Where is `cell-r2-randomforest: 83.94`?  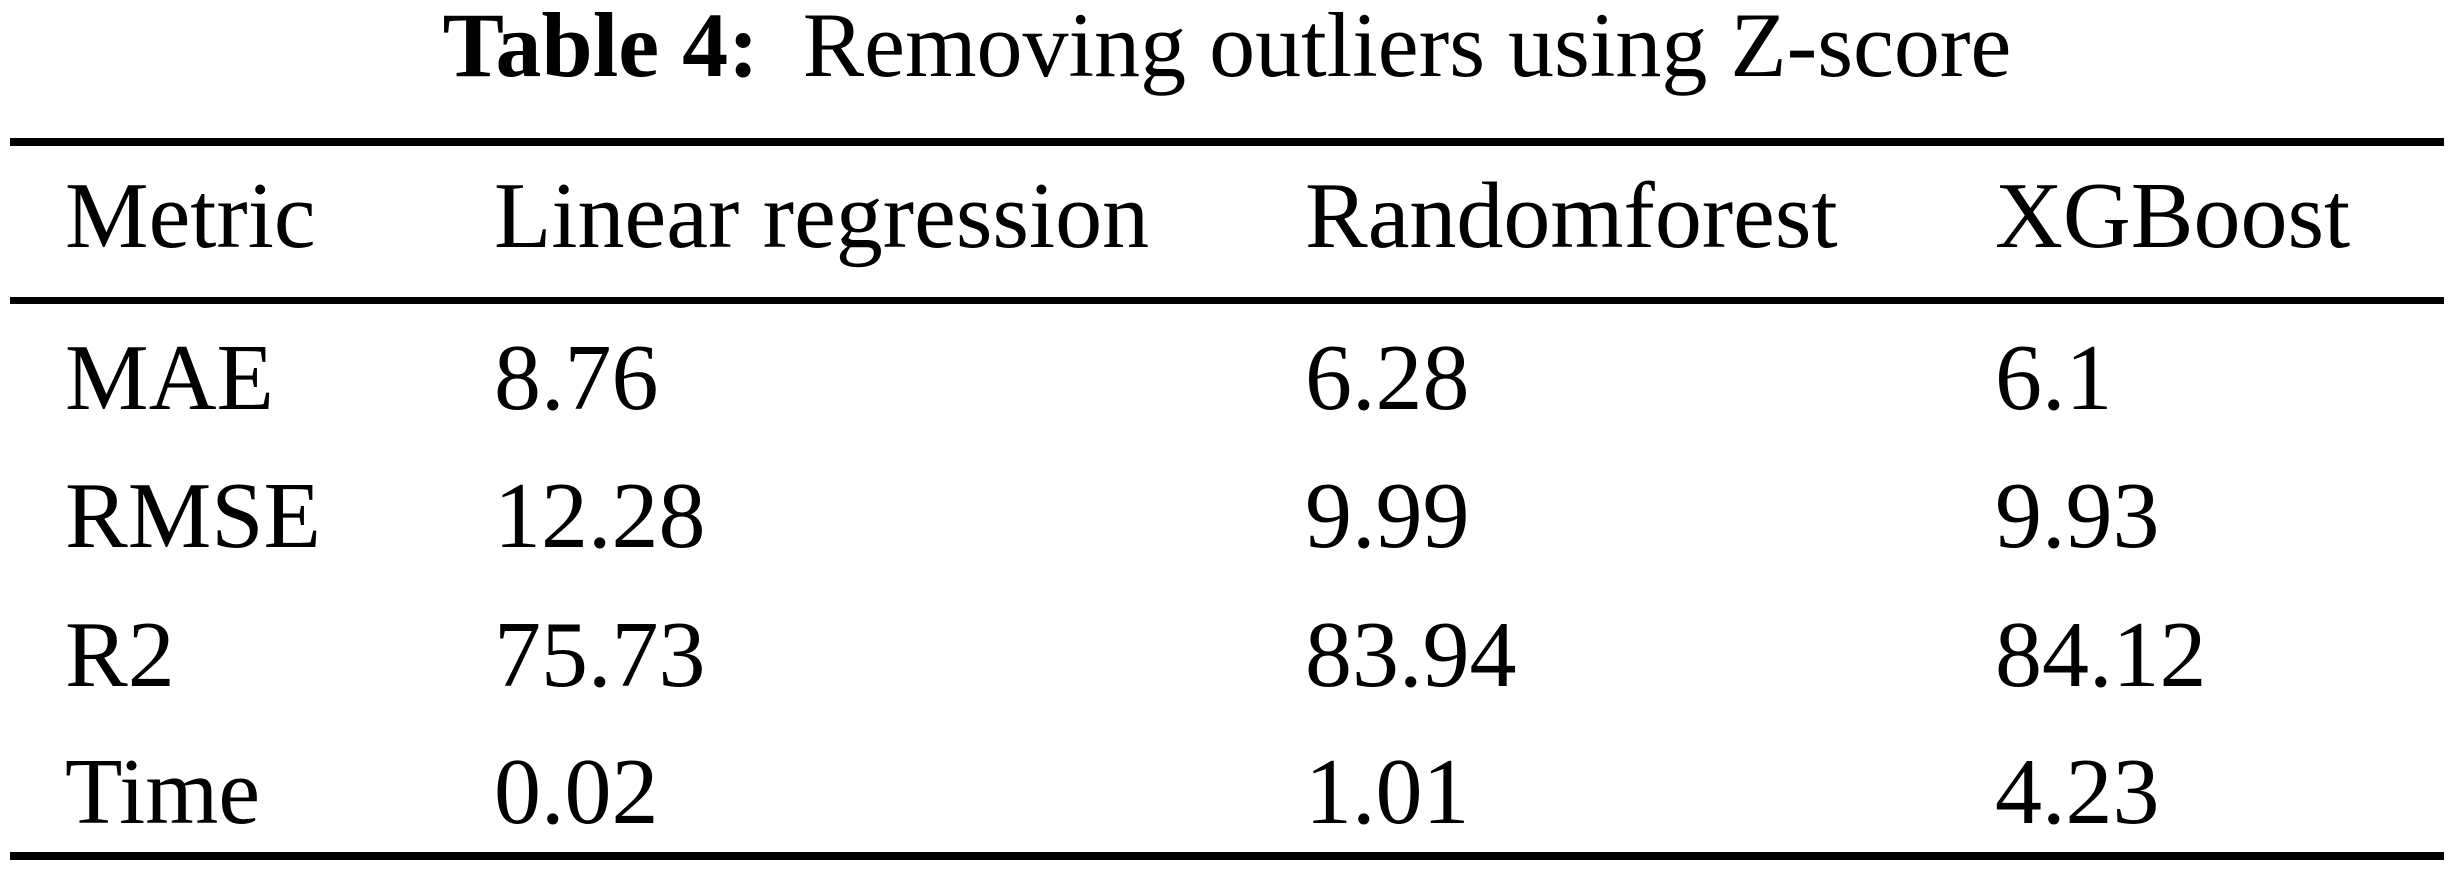
cell-r2-randomforest: 83.94 is located at coordinates (1411, 654).